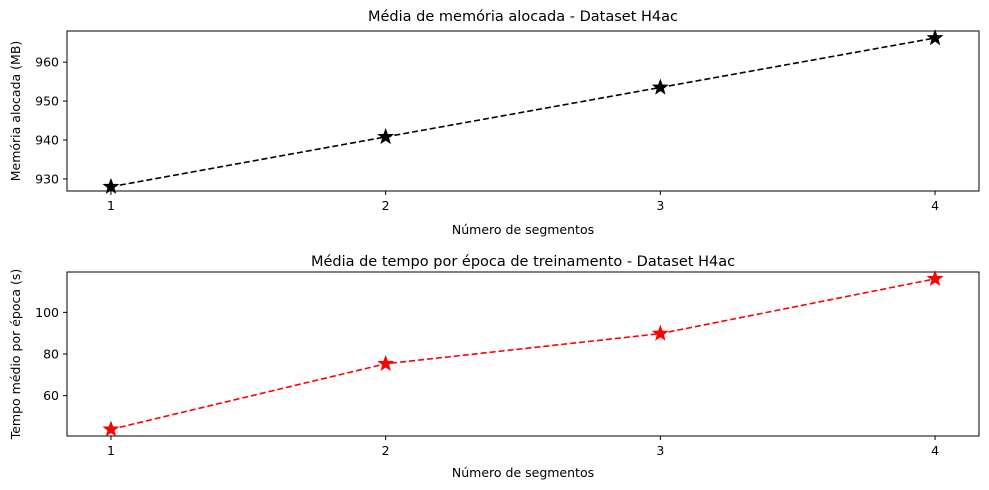  I want to click on y-tick-label: 960, so click(47, 62).